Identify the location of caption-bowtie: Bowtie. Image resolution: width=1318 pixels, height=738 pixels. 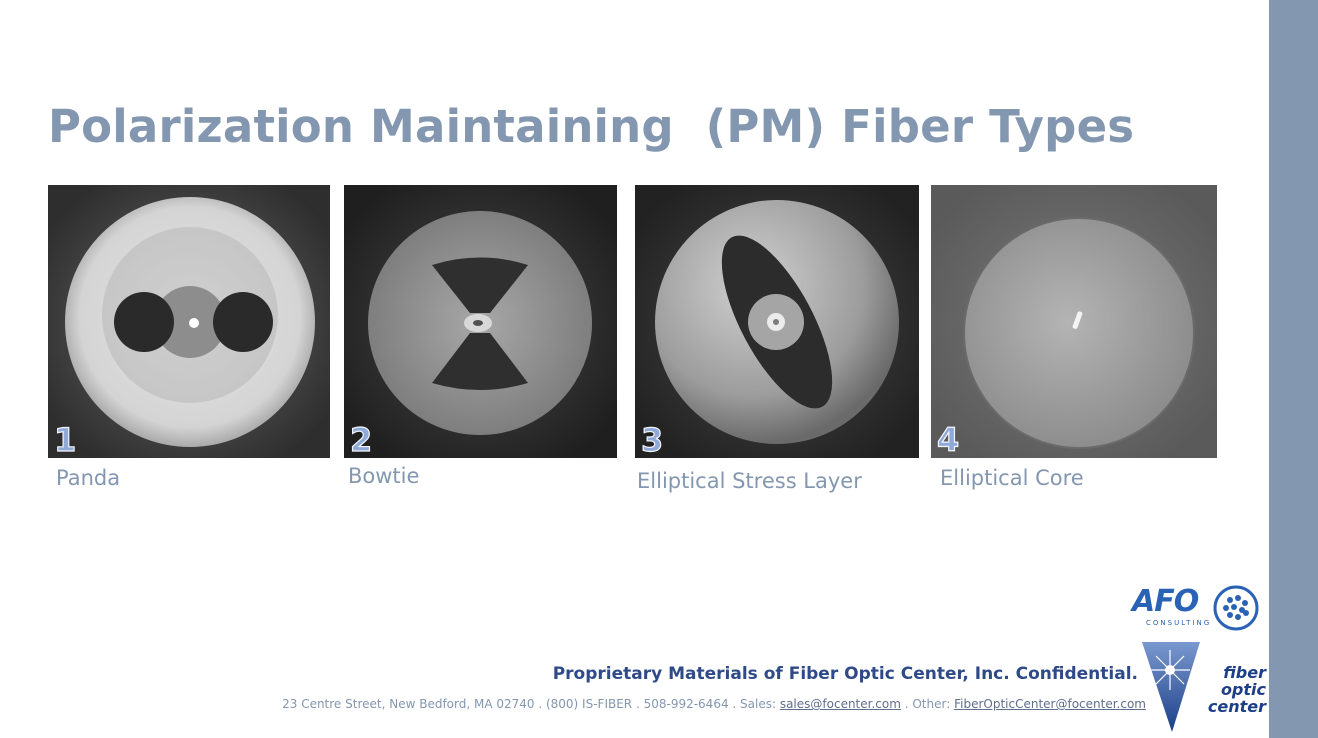
(384, 476).